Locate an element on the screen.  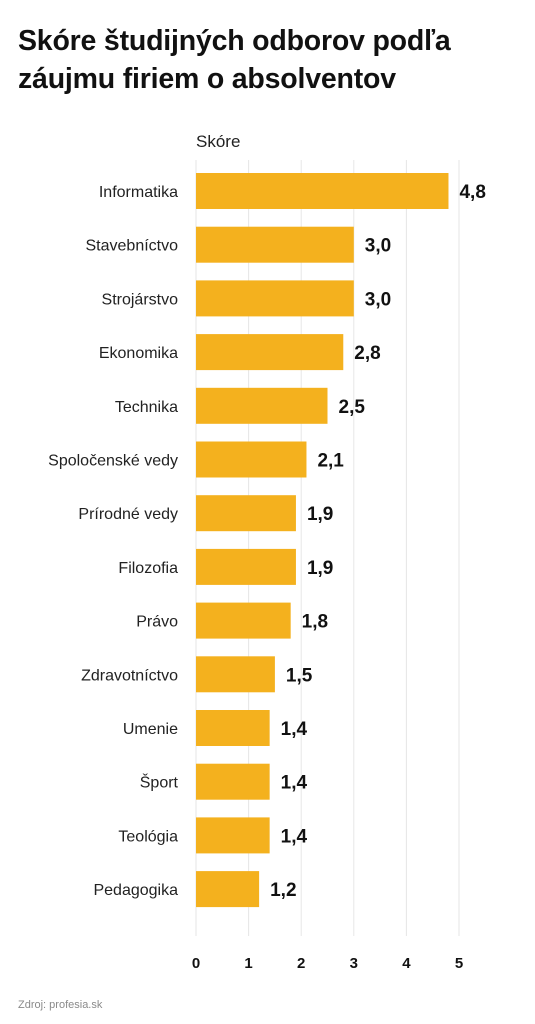
category-label-2: Strojárstvo is located at coordinates (140, 299).